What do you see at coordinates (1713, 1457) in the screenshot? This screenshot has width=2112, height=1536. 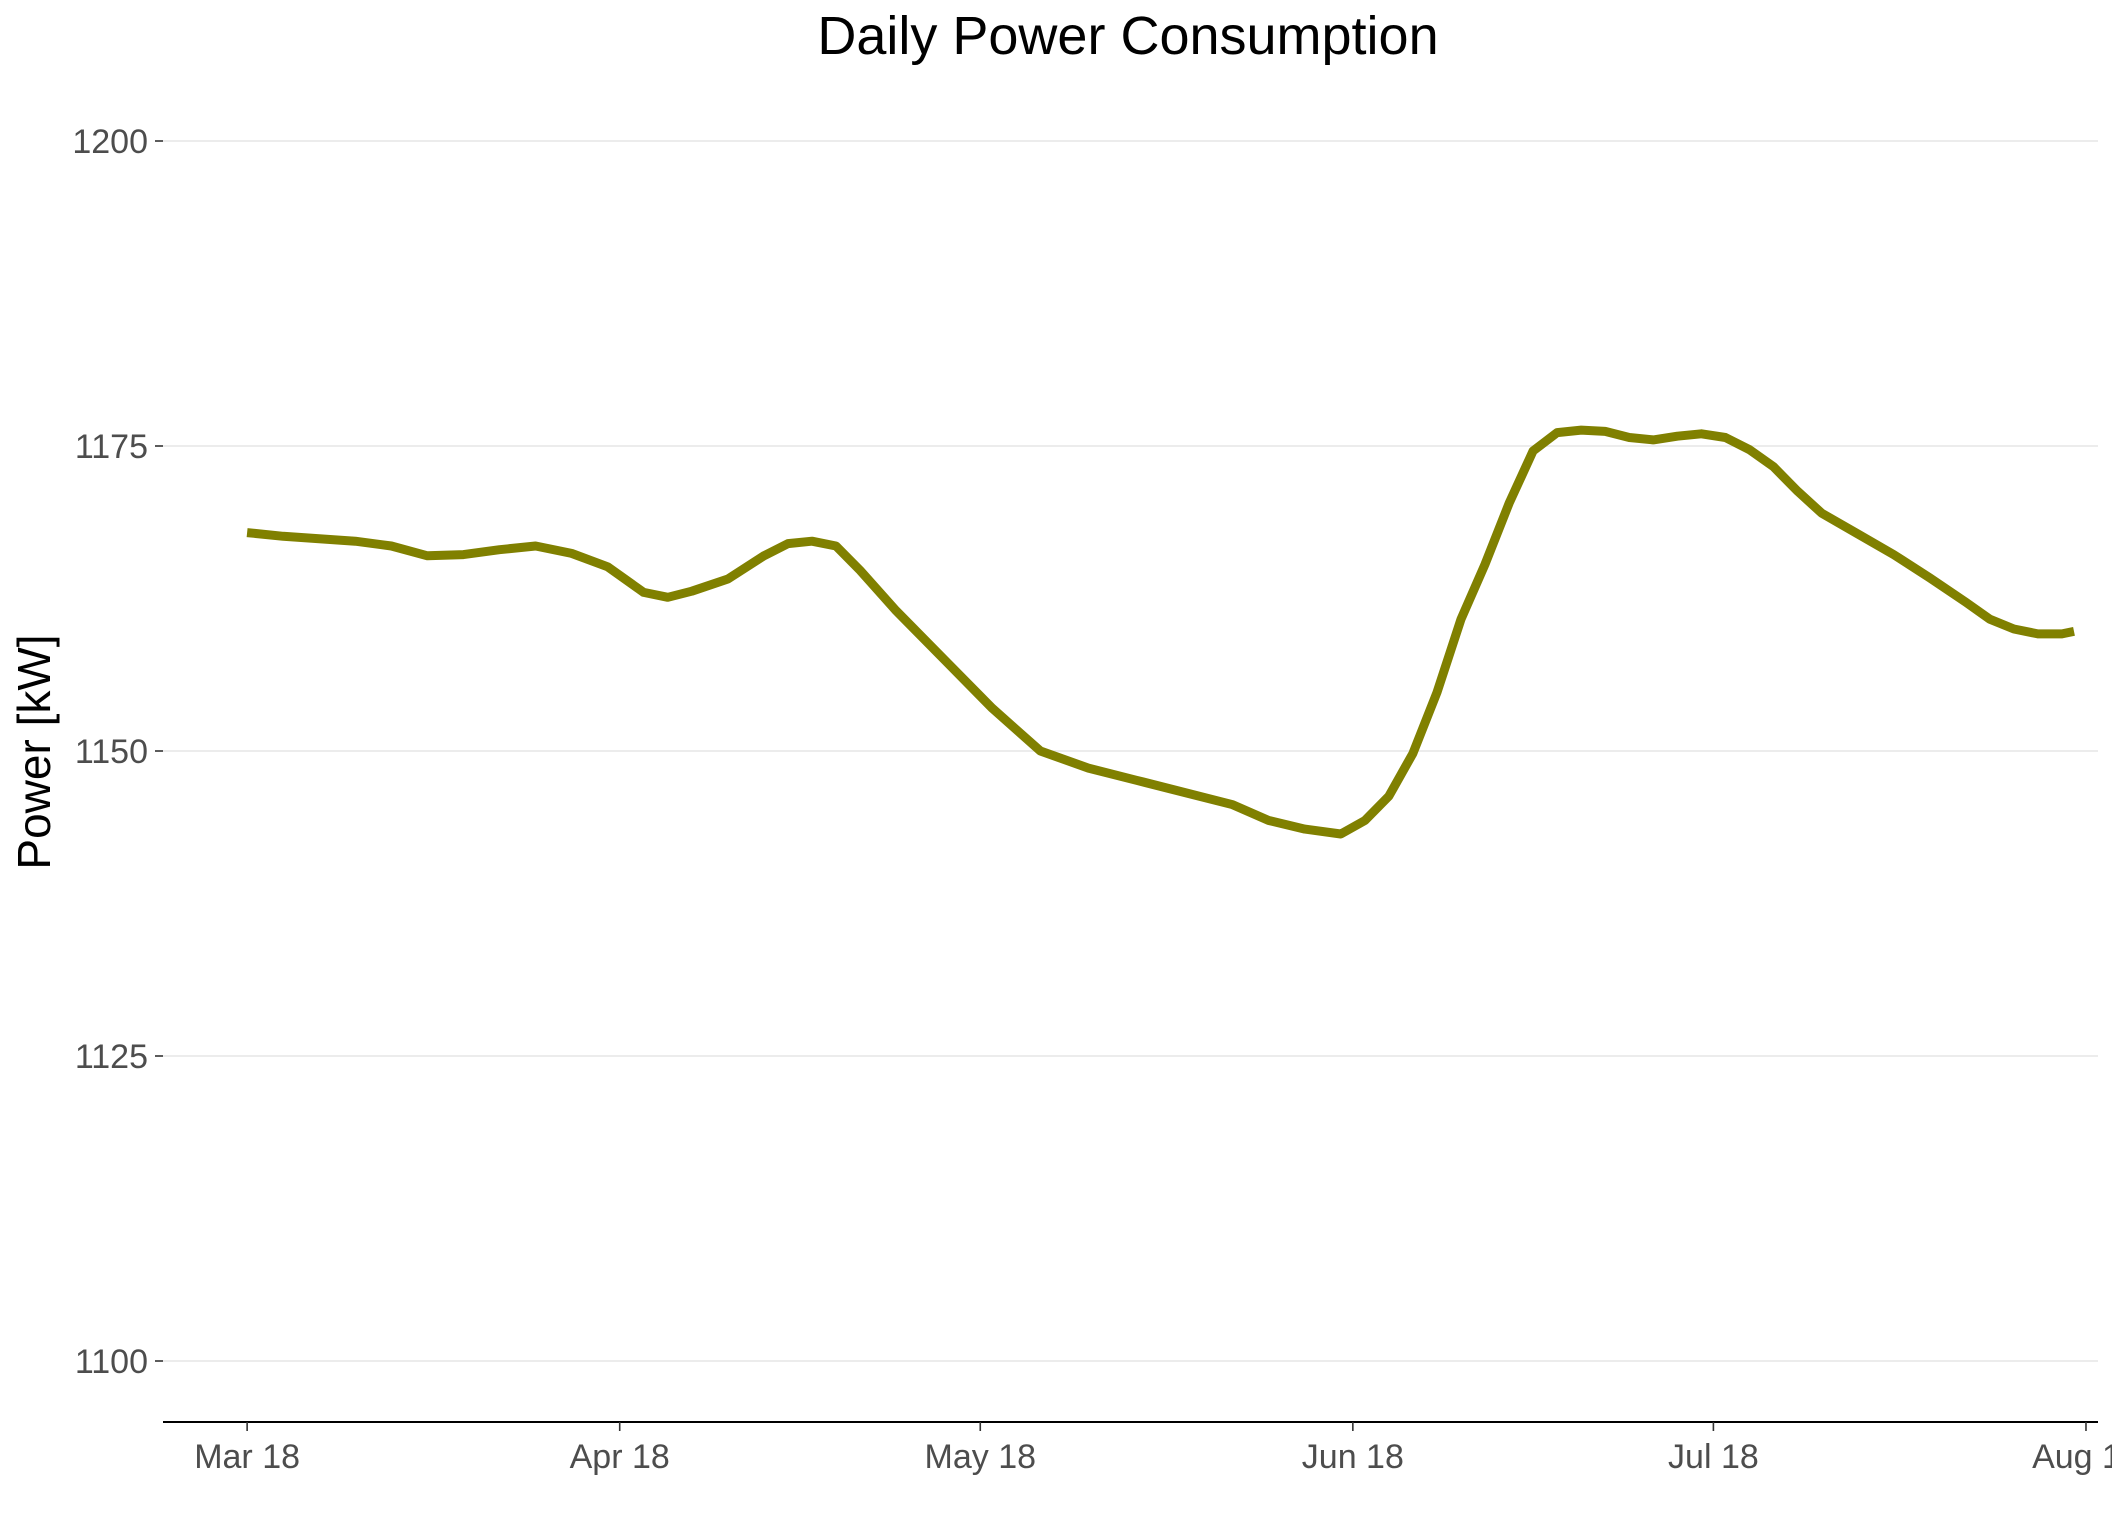 I see `x-tick-label: Jul 18` at bounding box center [1713, 1457].